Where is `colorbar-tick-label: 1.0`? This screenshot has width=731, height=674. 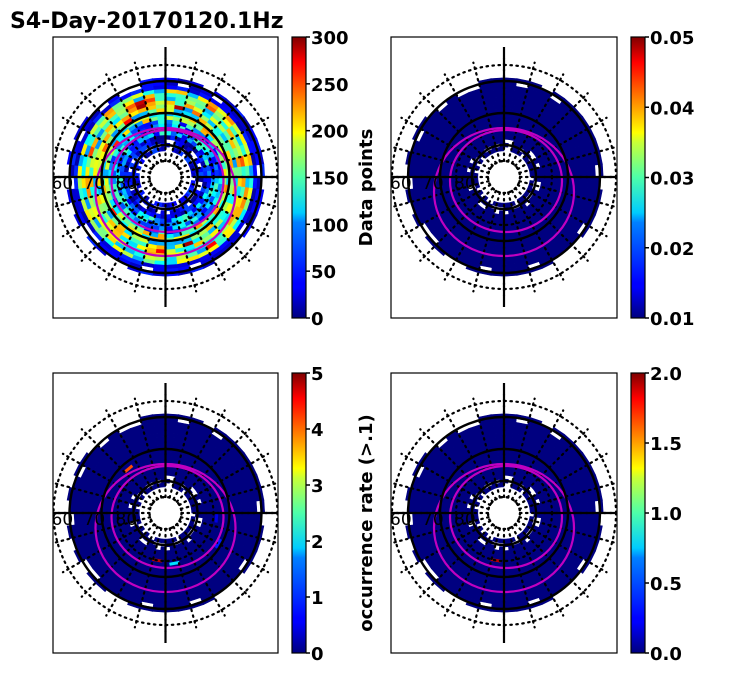
colorbar-tick-label: 1.0 is located at coordinates (666, 514).